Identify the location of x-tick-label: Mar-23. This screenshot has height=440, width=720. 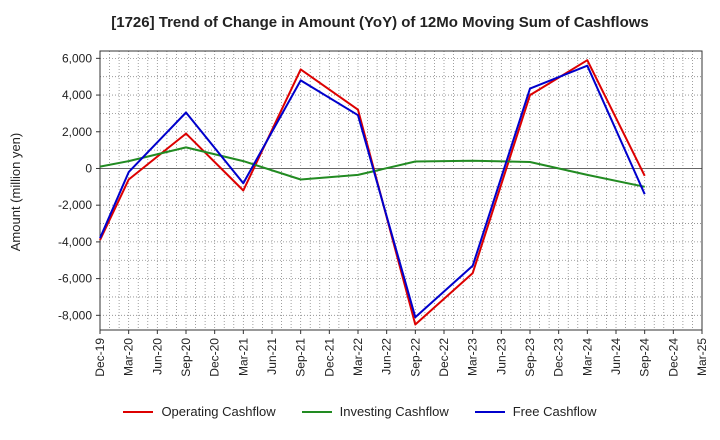
(473, 357).